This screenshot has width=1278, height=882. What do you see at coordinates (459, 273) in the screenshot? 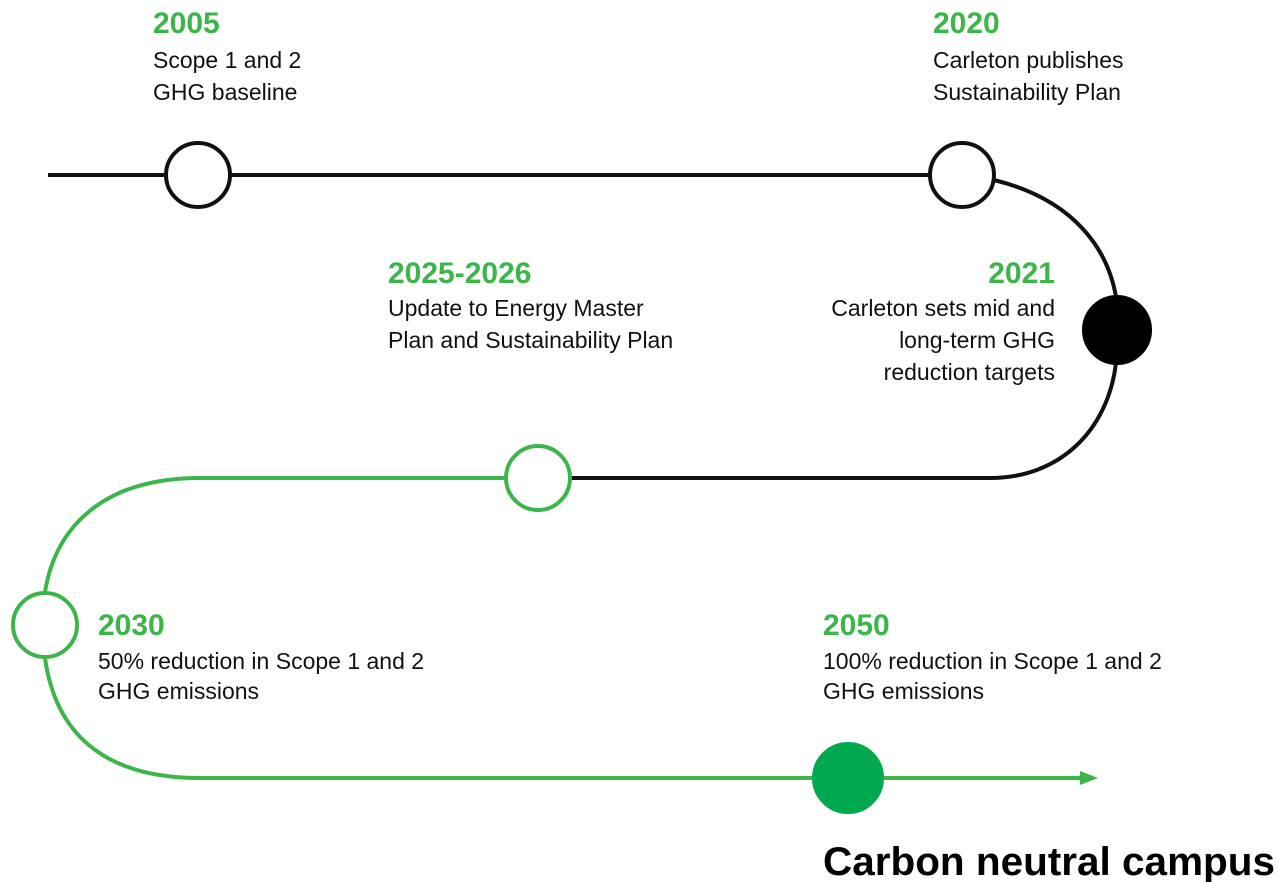
I see `milestone-year: 2025-2026` at bounding box center [459, 273].